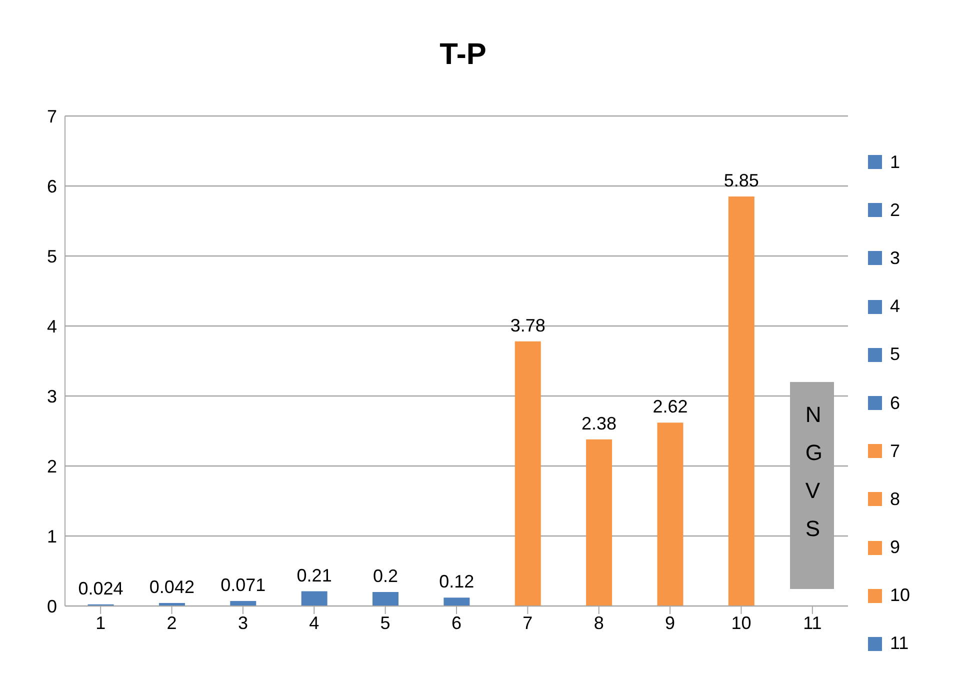 The width and height of the screenshot is (956, 674). I want to click on y-tick-label: 2, so click(51, 466).